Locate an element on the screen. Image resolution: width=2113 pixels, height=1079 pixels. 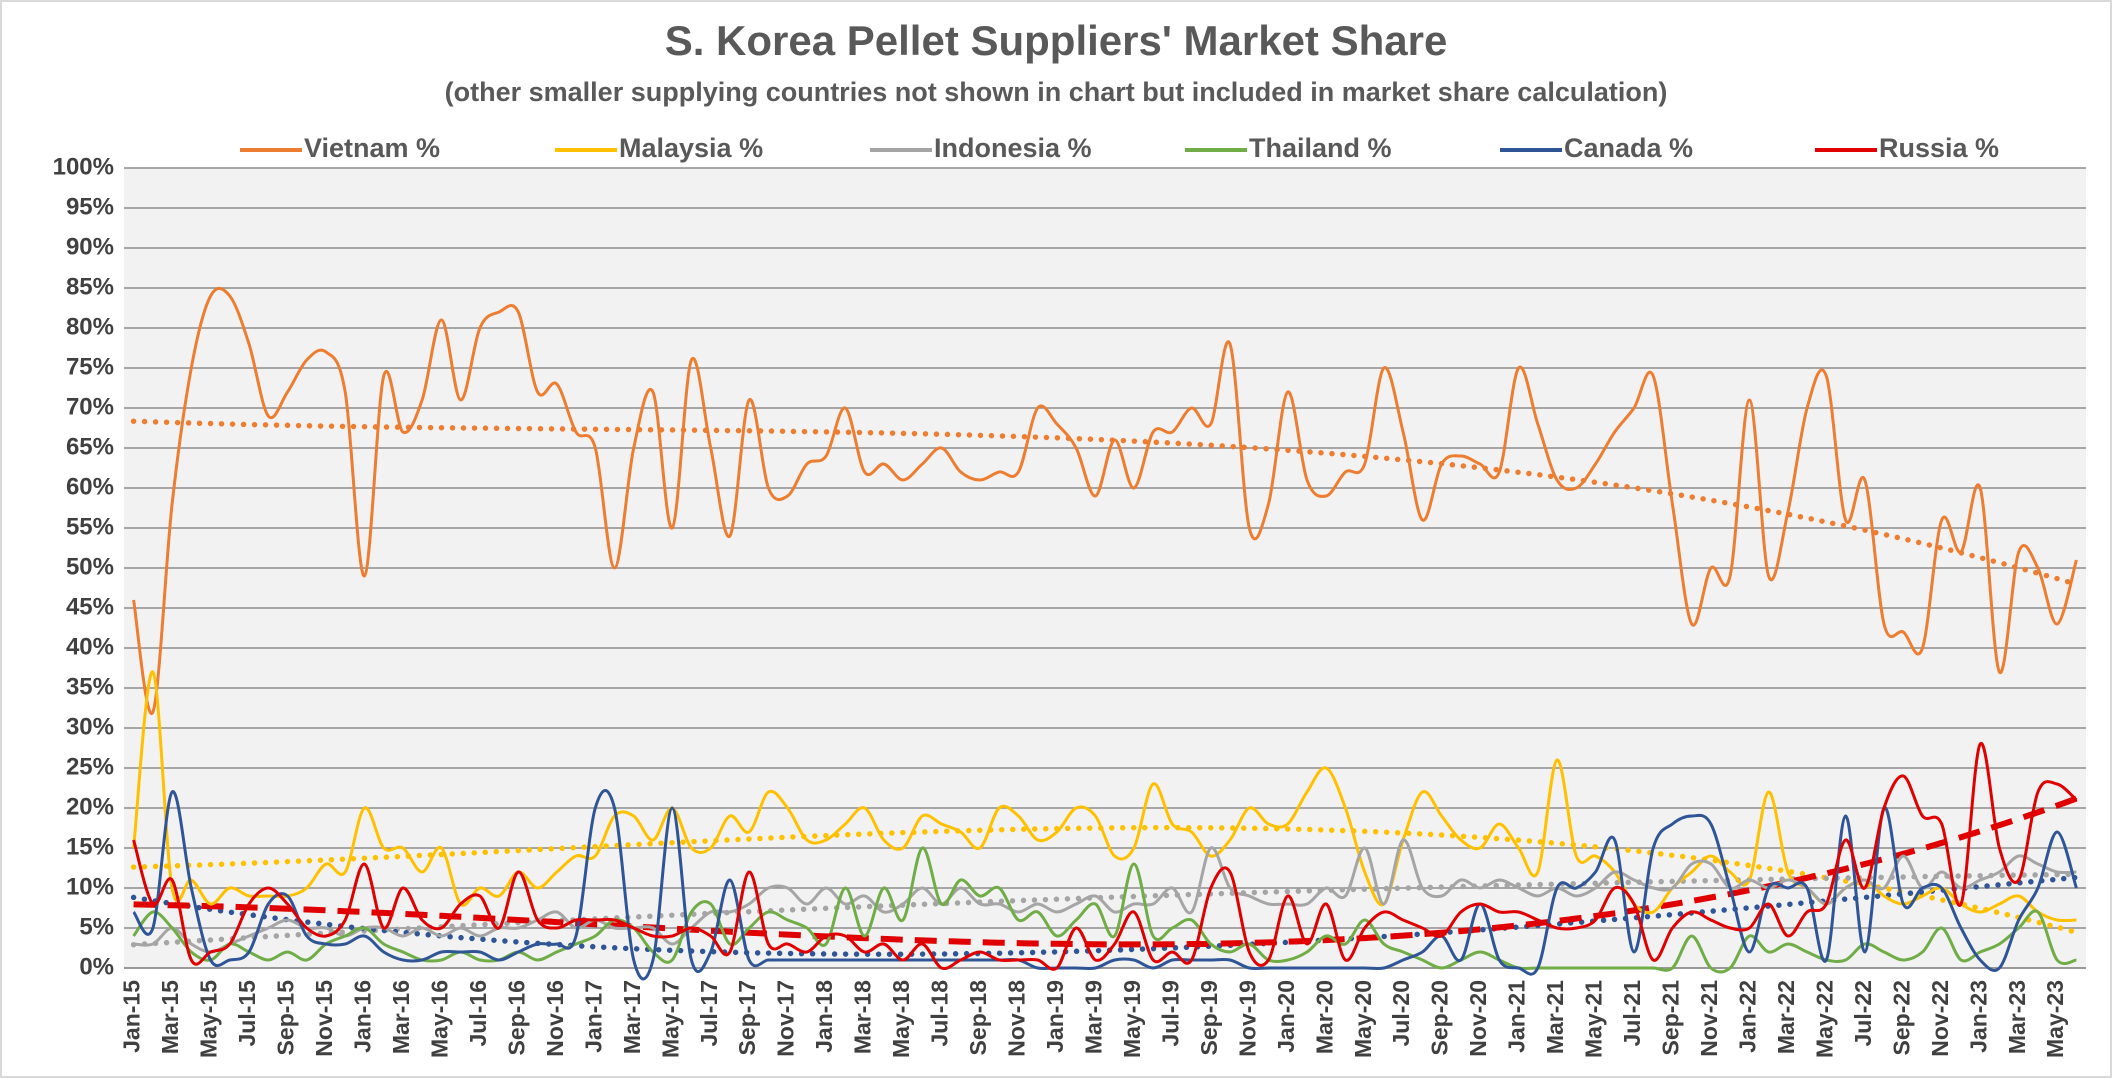
x-tick-label: Jul-17 is located at coordinates (709, 1013).